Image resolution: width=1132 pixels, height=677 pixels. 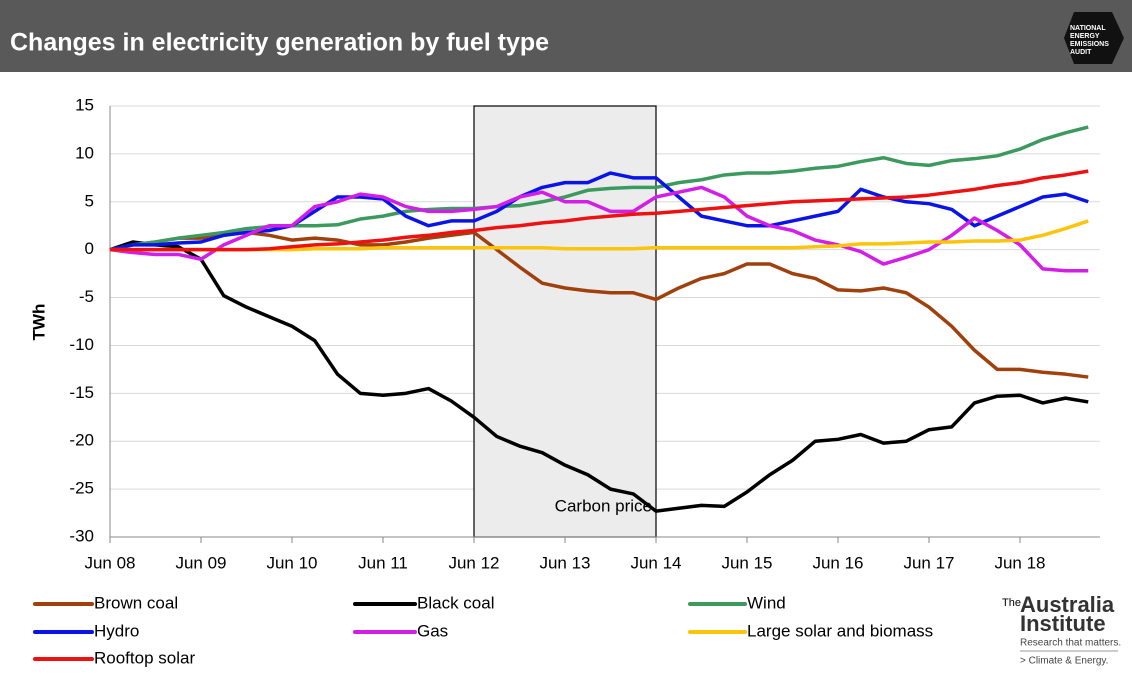 I want to click on shaded-period, so click(x=565, y=321).